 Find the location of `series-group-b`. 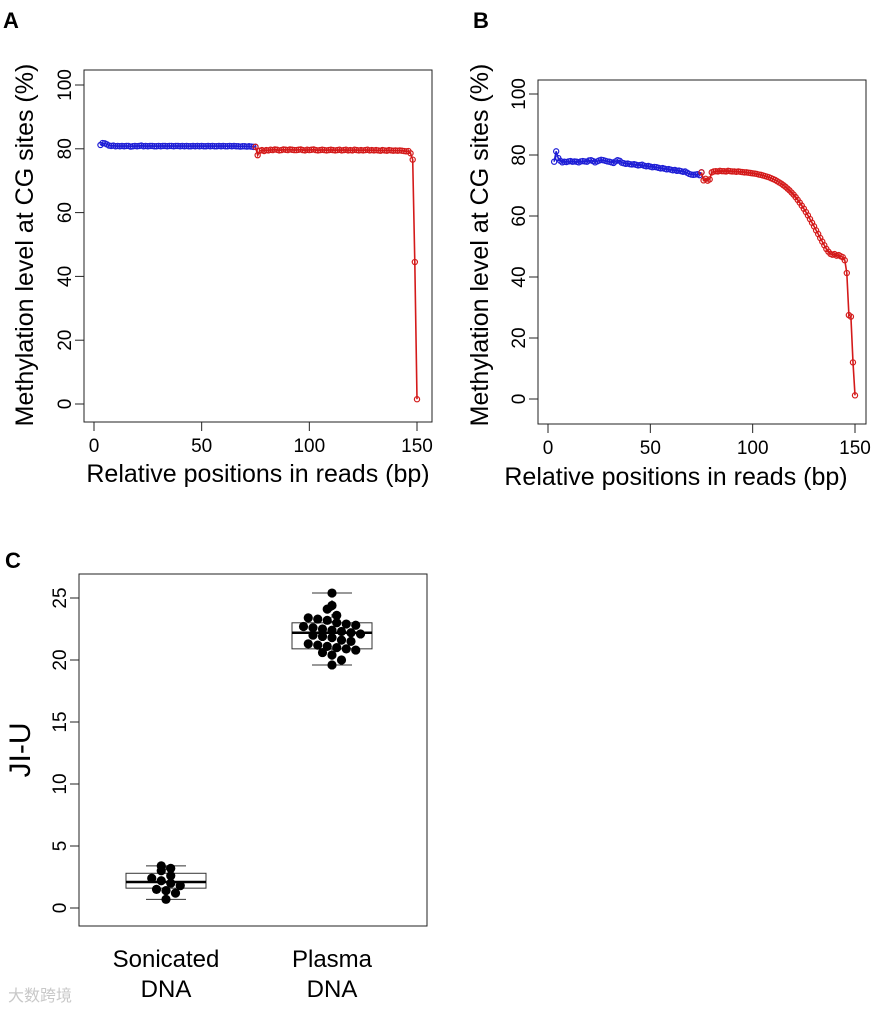

series-group-b is located at coordinates (705, 273).